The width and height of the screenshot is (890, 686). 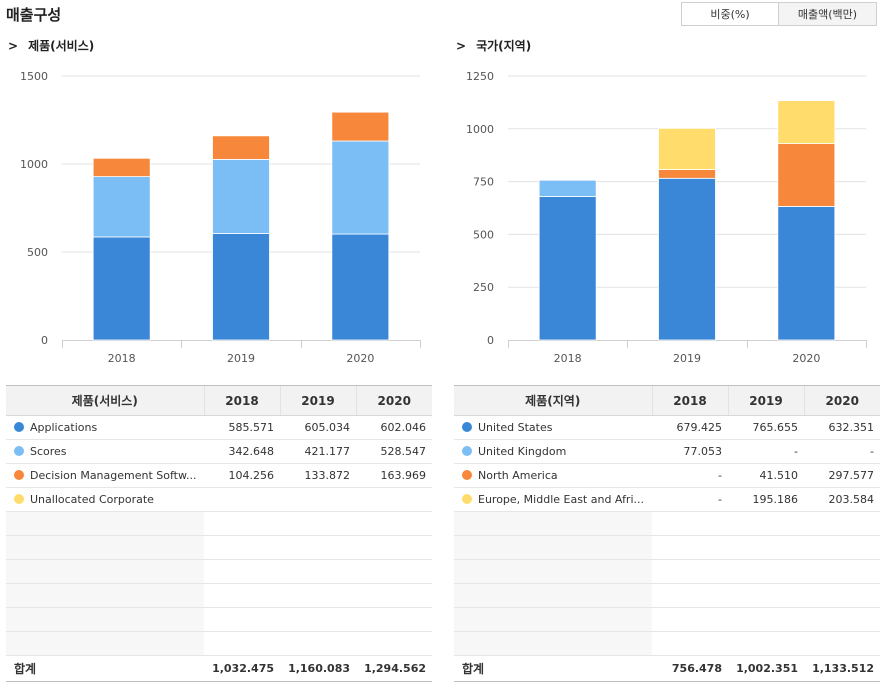 I want to click on row-label: Unallocated Corporate, so click(x=105, y=499).